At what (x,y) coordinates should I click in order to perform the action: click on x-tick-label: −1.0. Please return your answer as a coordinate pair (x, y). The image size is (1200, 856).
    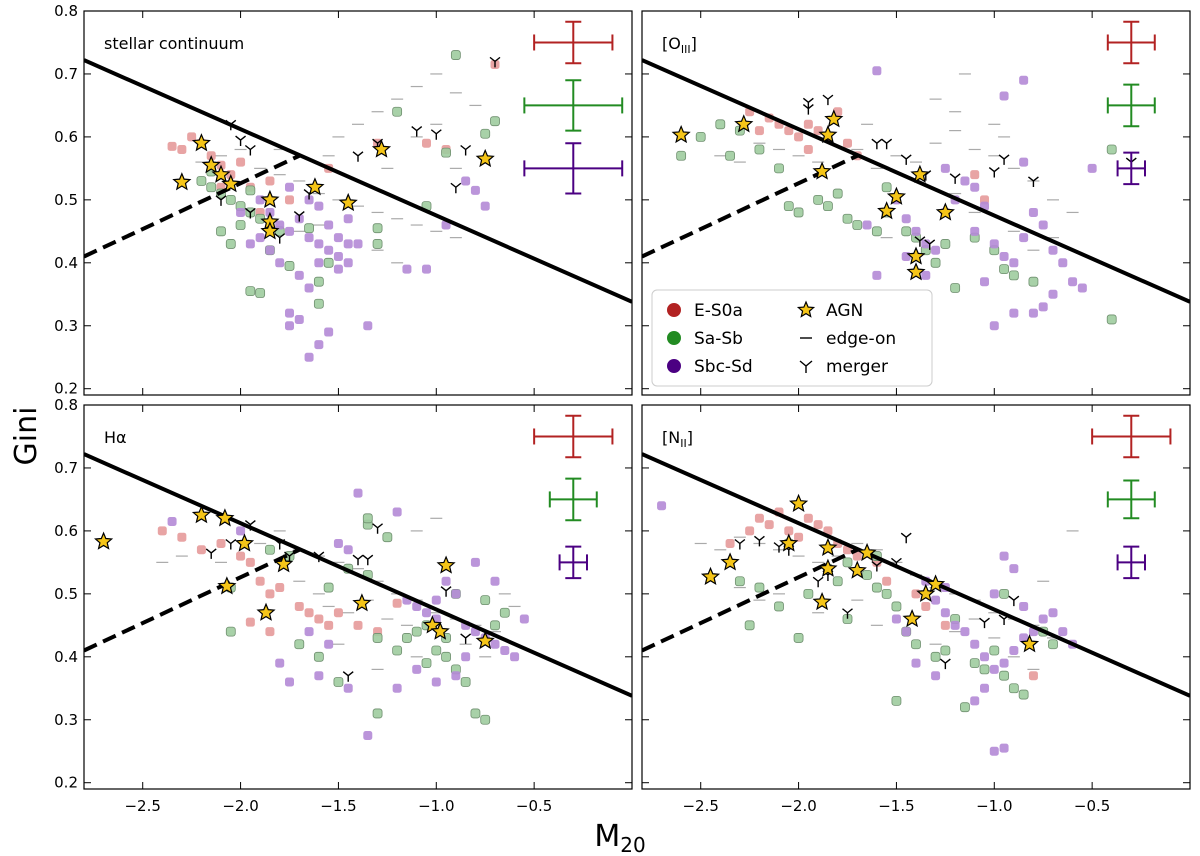
    Looking at the image, I should click on (436, 806).